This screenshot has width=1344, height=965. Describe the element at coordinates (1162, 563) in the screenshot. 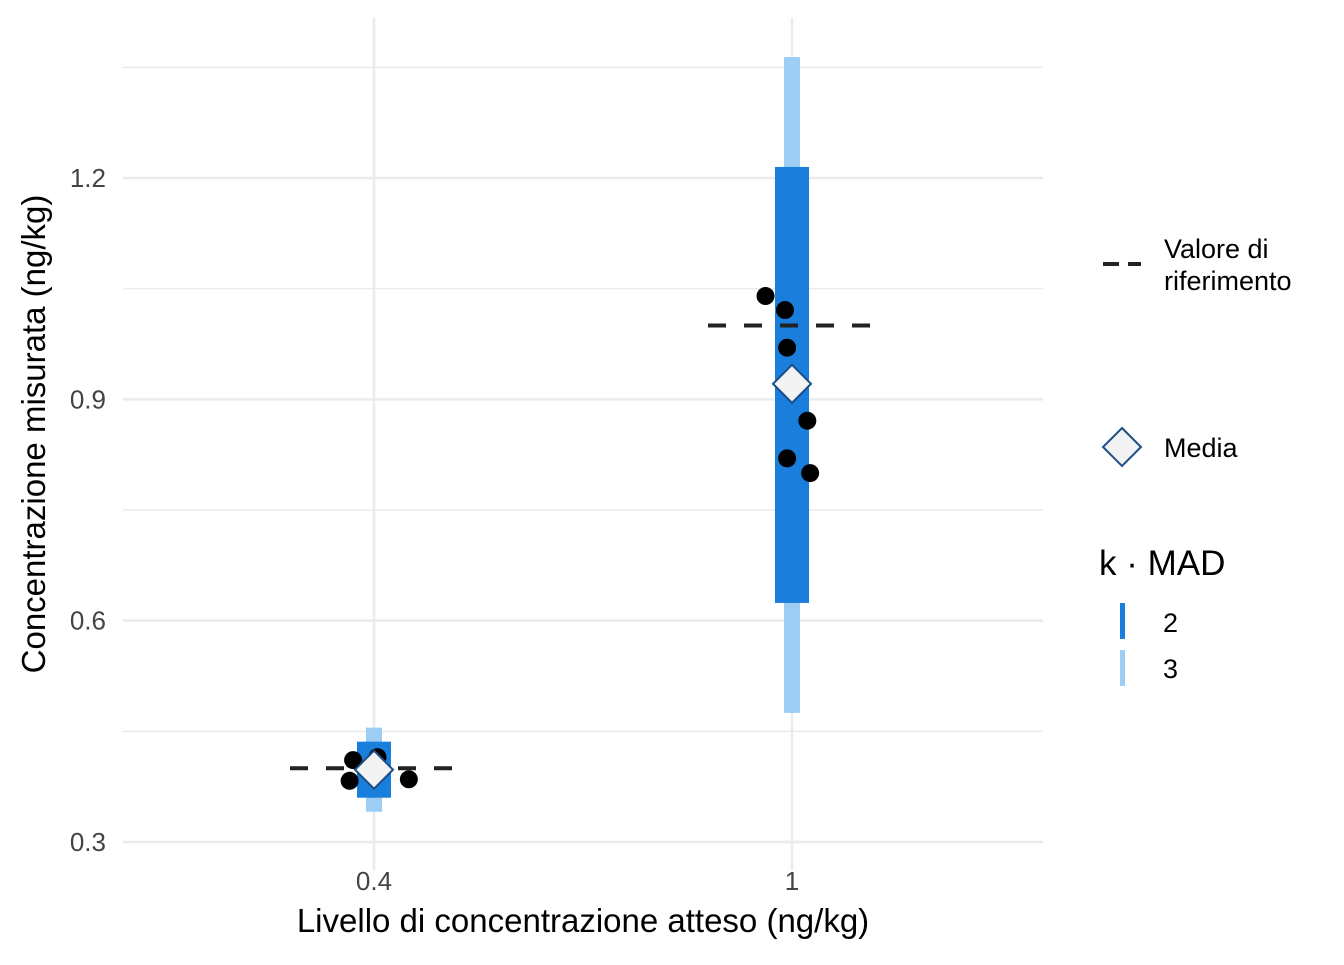

I see `legend-kmad-title: k · MAD` at that location.